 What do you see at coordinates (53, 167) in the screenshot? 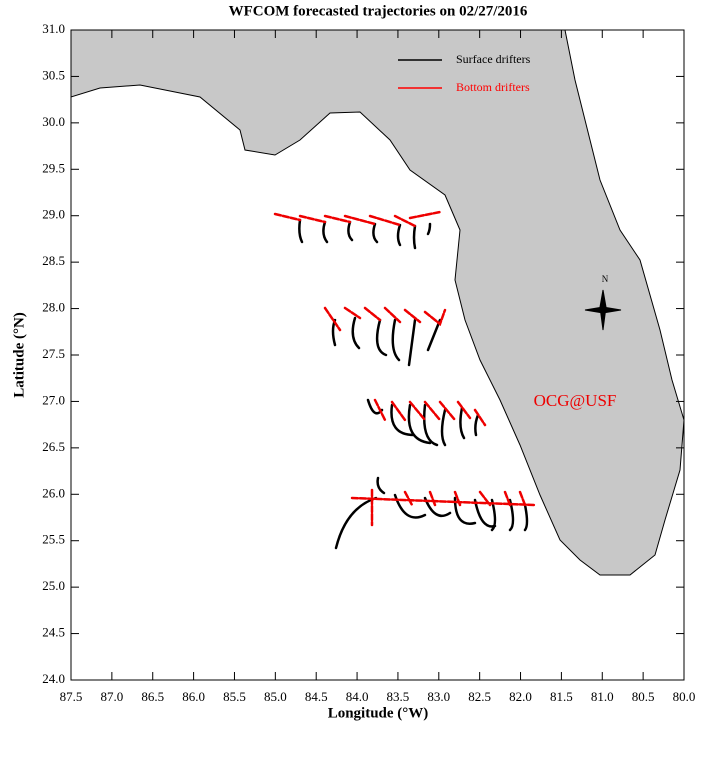
I see `y-tick-label: 29.5` at bounding box center [53, 167].